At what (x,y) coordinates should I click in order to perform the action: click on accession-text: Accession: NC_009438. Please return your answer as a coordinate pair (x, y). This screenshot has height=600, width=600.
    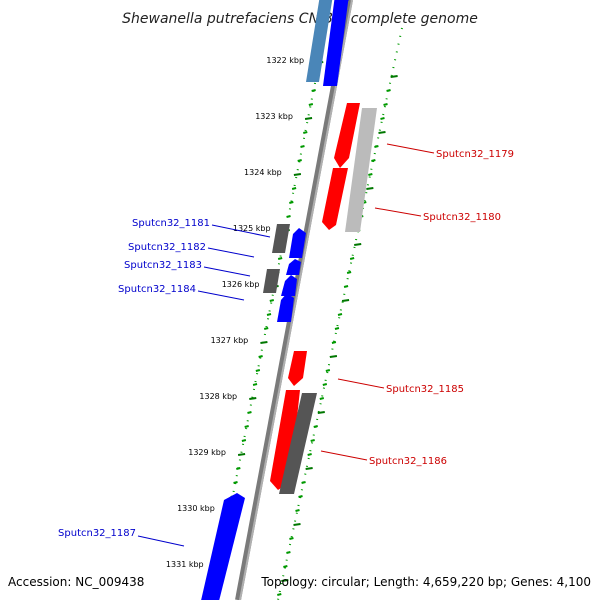
    Looking at the image, I should click on (76, 582).